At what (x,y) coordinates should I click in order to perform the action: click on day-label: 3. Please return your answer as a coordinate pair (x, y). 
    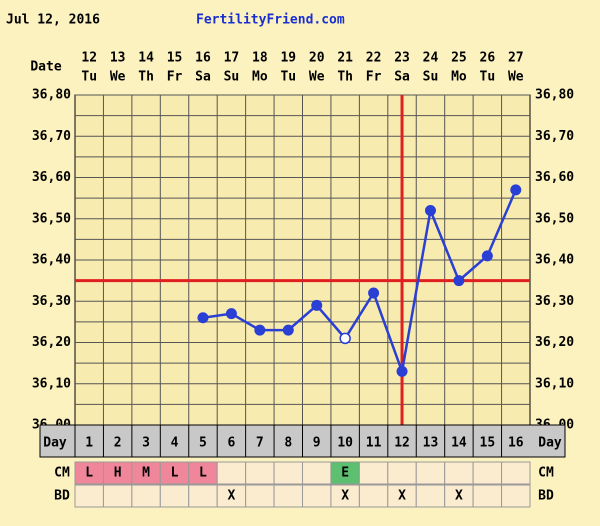
    Looking at the image, I should click on (146, 443).